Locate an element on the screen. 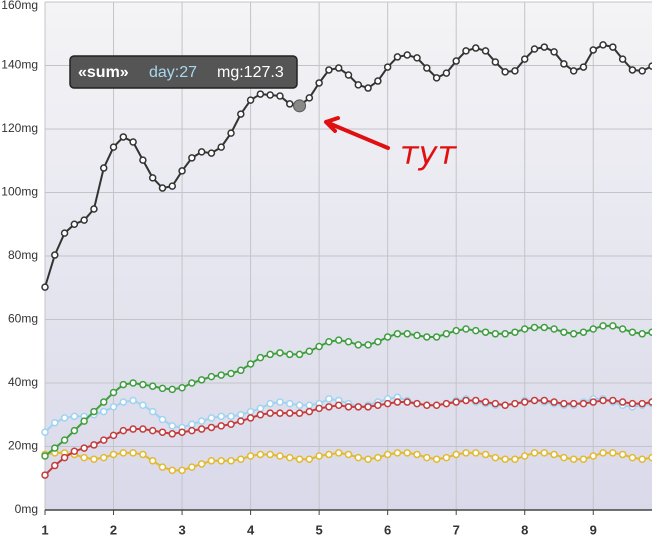 This screenshot has width=652, height=548. hover-point is located at coordinates (300, 106).